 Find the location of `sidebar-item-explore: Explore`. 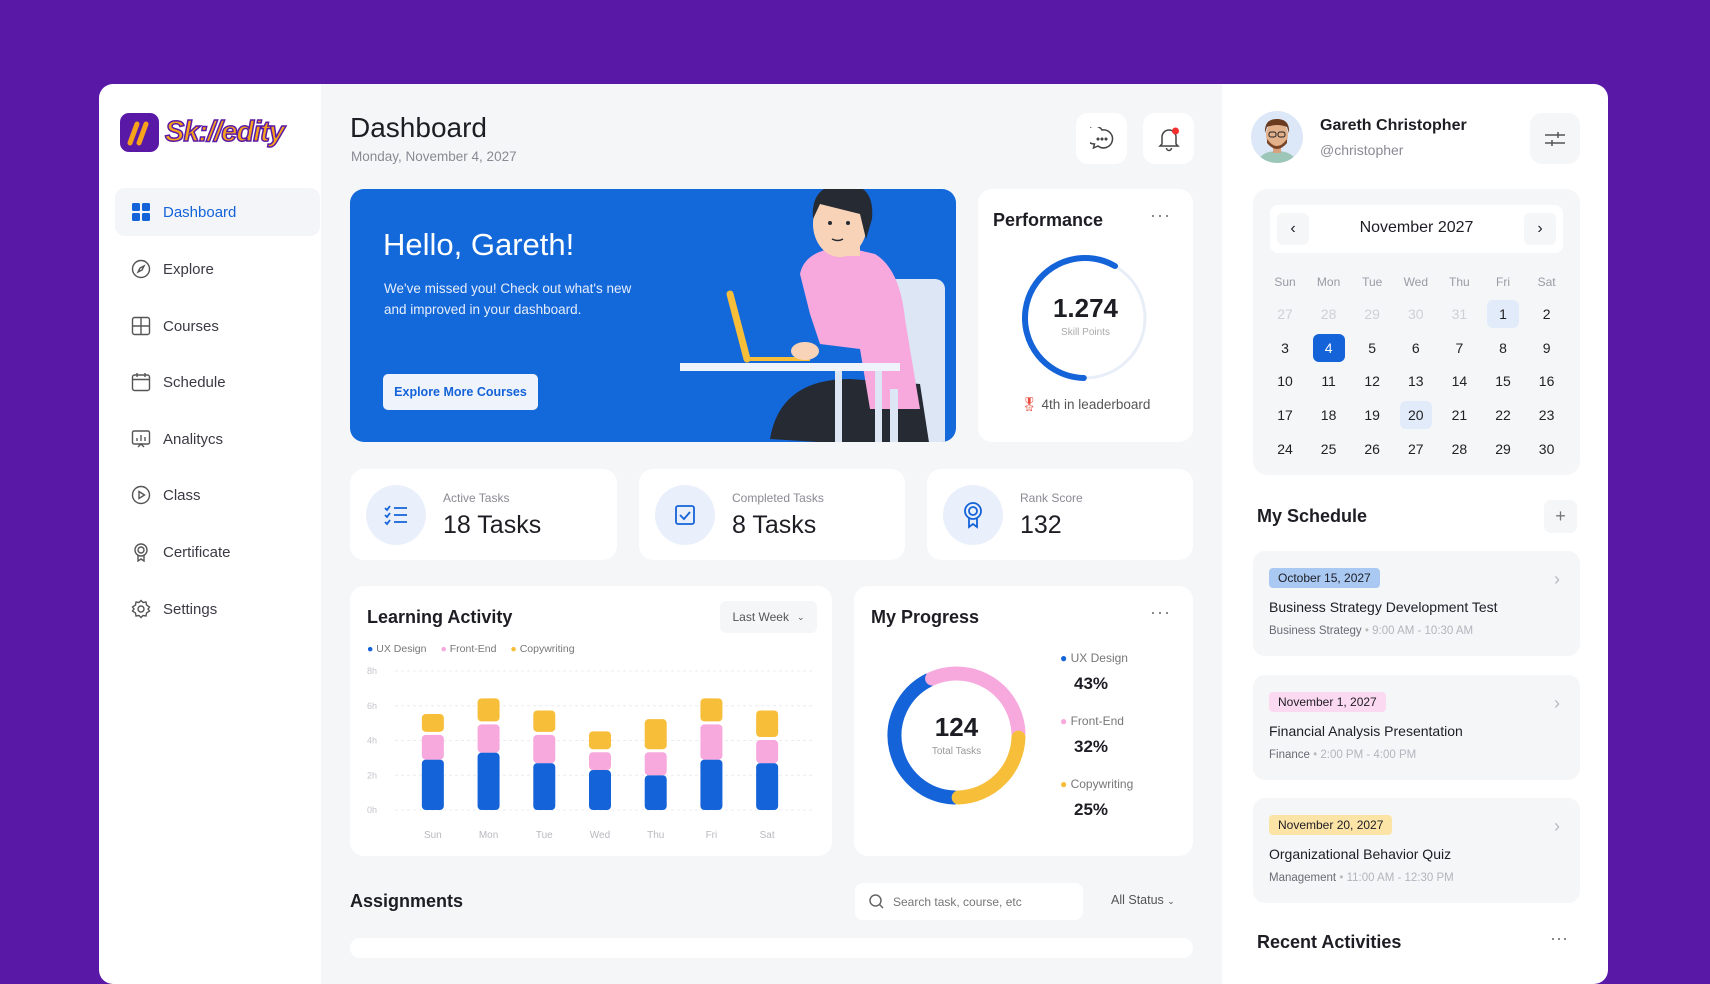

sidebar-item-explore: Explore is located at coordinates (217, 269).